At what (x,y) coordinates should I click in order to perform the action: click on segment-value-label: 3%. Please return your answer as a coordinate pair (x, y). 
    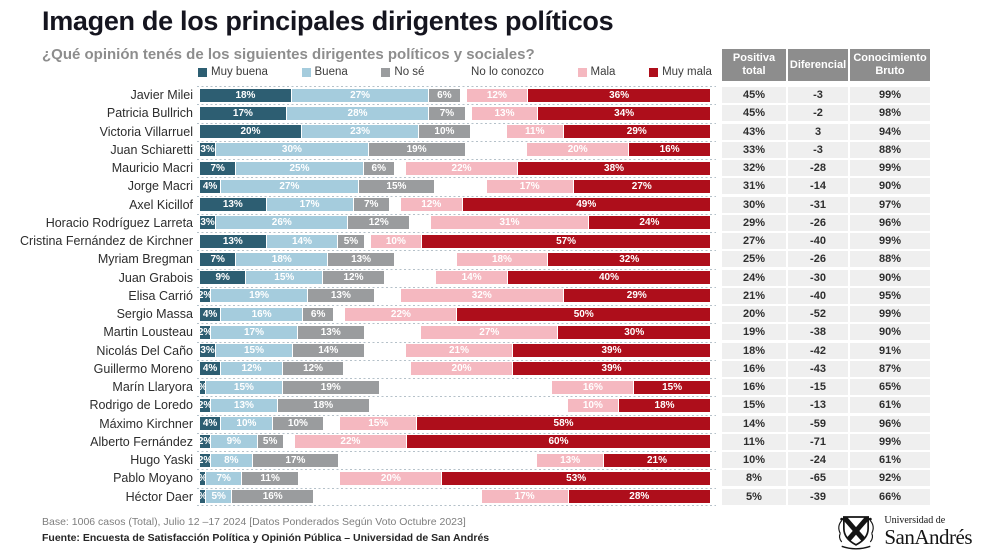
    Looking at the image, I should click on (207, 223).